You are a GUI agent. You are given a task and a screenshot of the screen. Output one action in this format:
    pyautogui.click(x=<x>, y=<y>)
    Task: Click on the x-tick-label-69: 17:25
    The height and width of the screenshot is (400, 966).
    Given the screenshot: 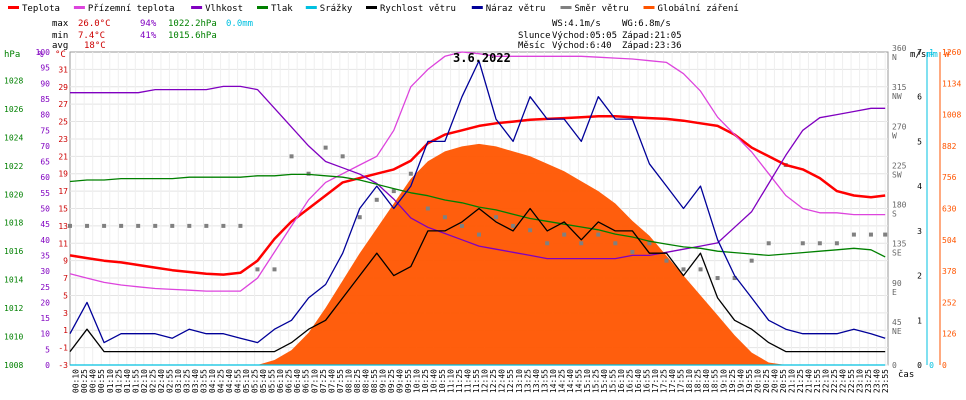 What is the action you would take?
    pyautogui.click(x=664, y=381)
    